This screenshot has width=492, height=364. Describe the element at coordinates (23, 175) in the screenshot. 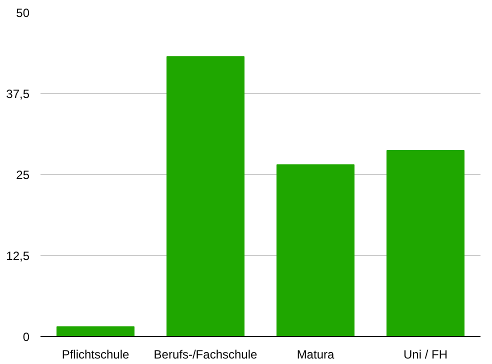

I see `y-tick-label: 25` at that location.